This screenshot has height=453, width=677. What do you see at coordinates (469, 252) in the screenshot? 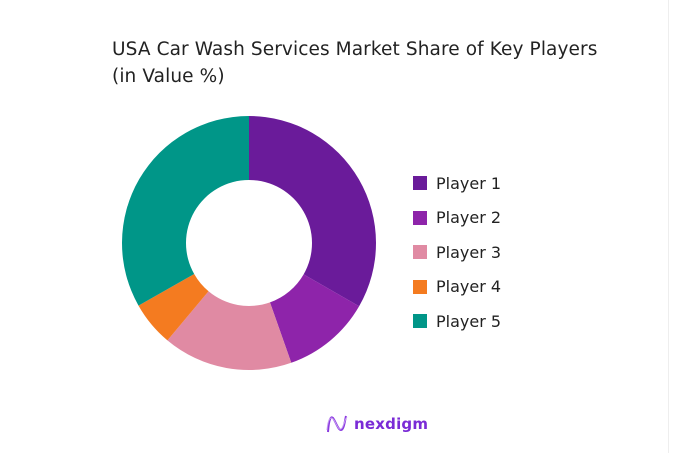
I see `legend-label: Player 3` at bounding box center [469, 252].